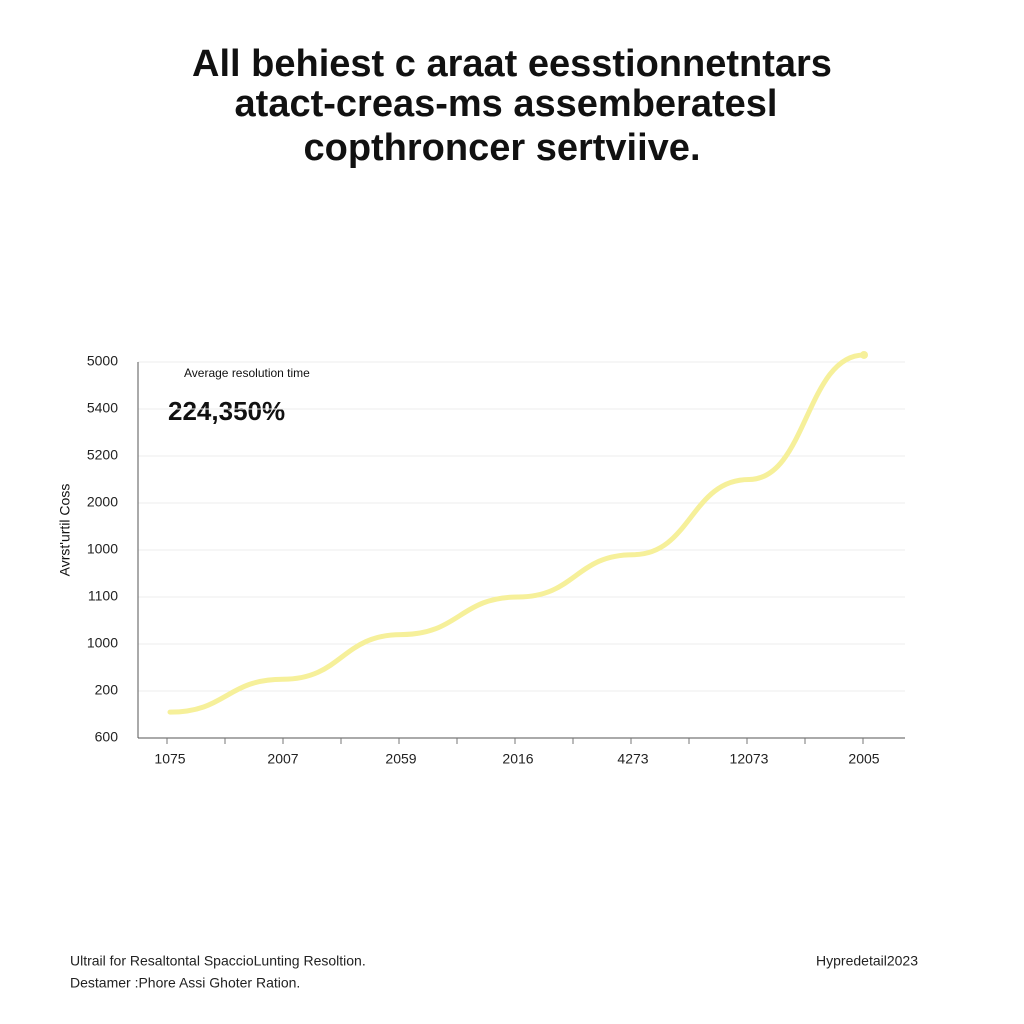  I want to click on y-tick-label: 5200, so click(102, 455).